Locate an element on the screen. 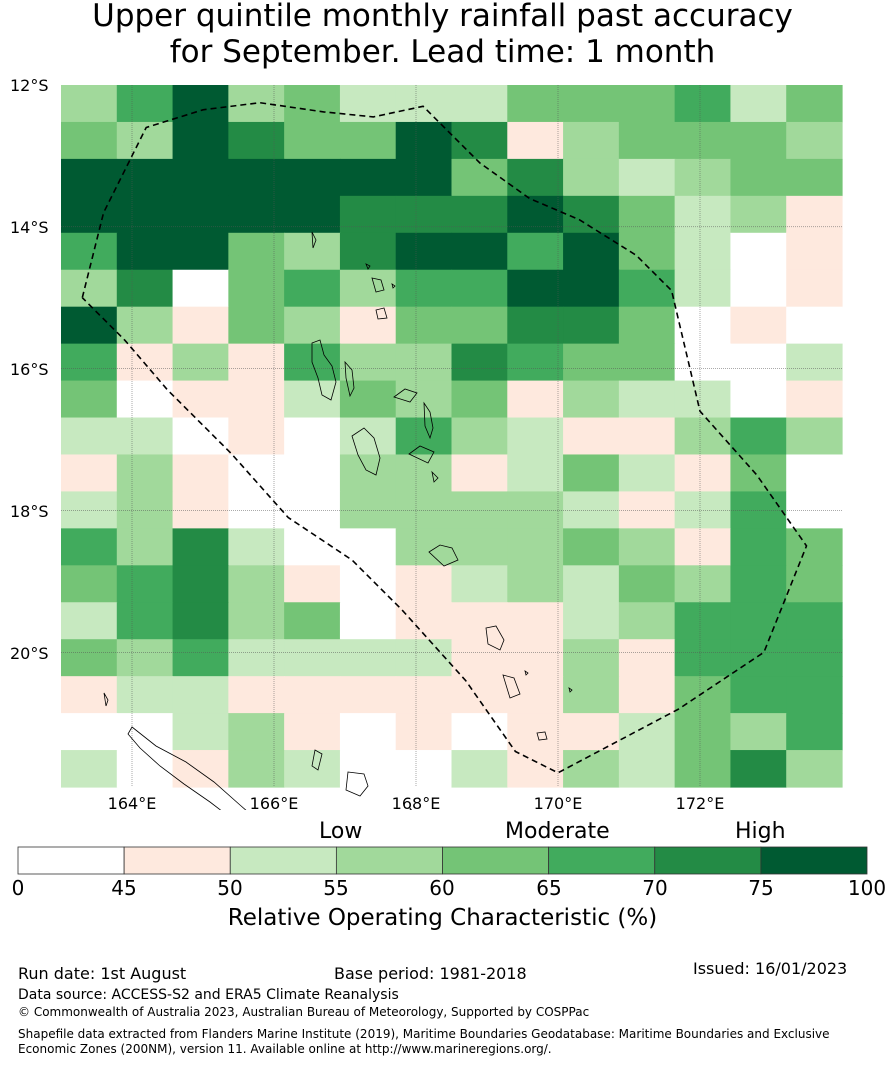  island-belep is located at coordinates (106, 699).